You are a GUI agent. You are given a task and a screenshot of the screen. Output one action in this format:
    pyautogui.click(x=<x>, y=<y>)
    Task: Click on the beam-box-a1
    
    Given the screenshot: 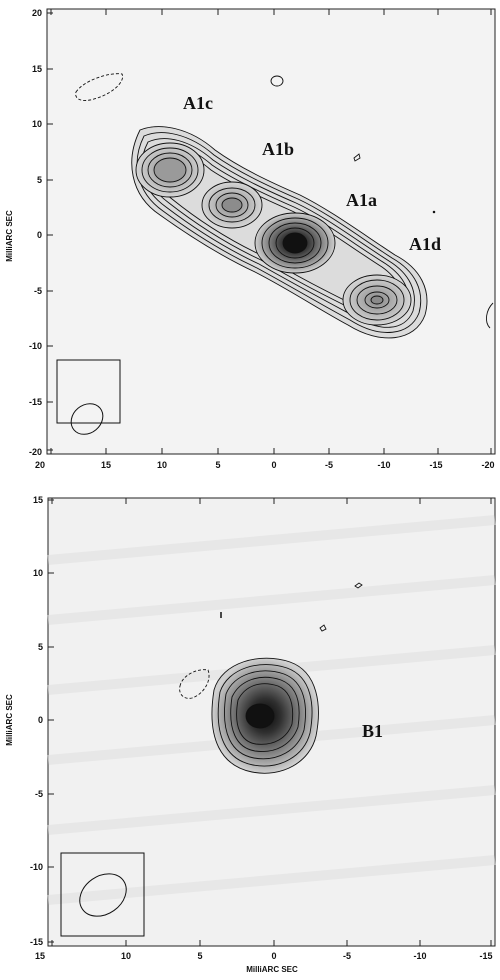 What is the action you would take?
    pyautogui.click(x=88, y=397)
    